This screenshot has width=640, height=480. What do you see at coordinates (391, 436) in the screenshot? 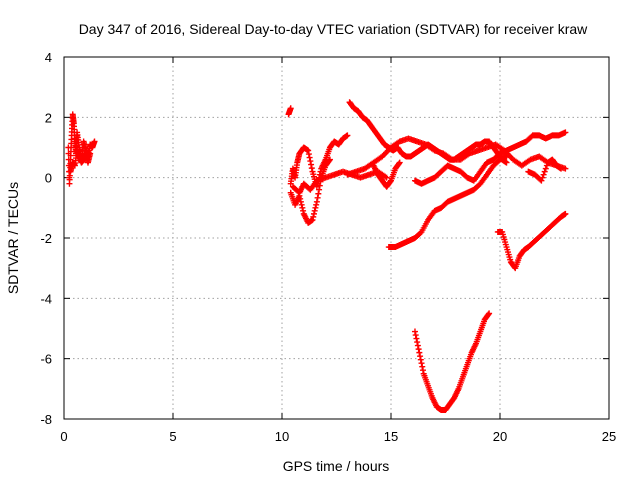
I see `x-tick-label: 15` at bounding box center [391, 436].